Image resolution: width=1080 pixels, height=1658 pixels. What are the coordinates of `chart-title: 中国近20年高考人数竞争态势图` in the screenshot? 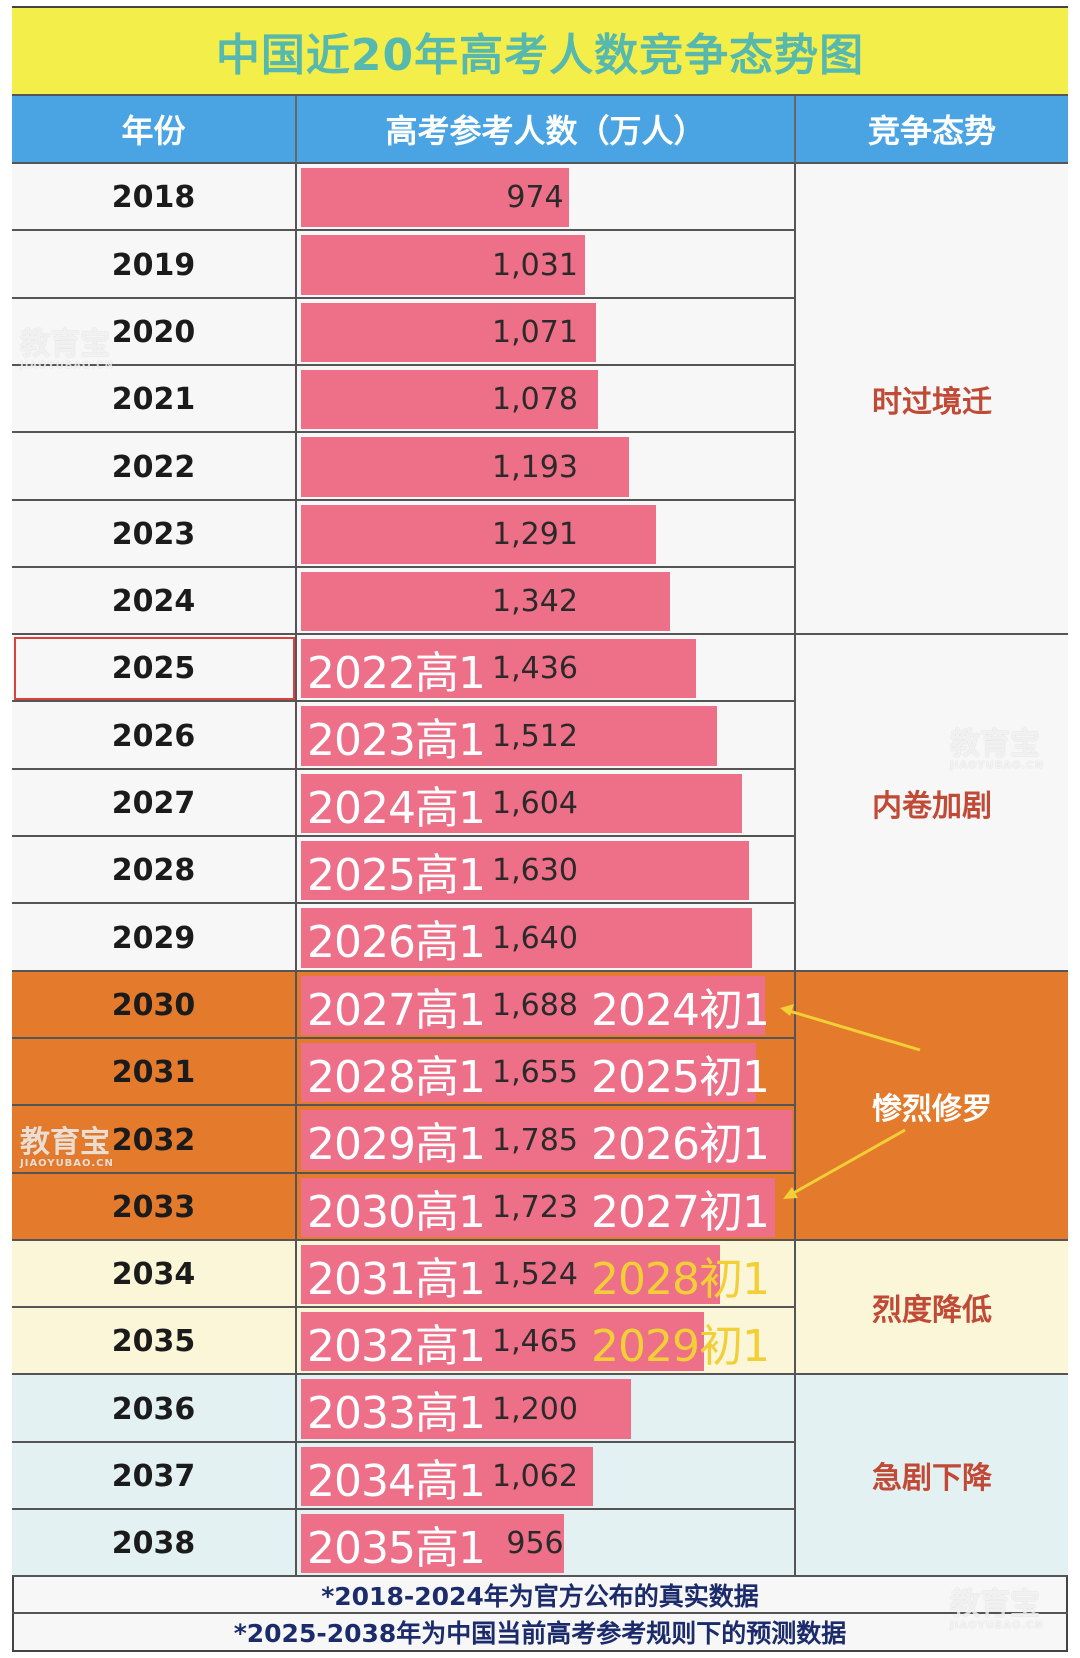 It's located at (540, 52).